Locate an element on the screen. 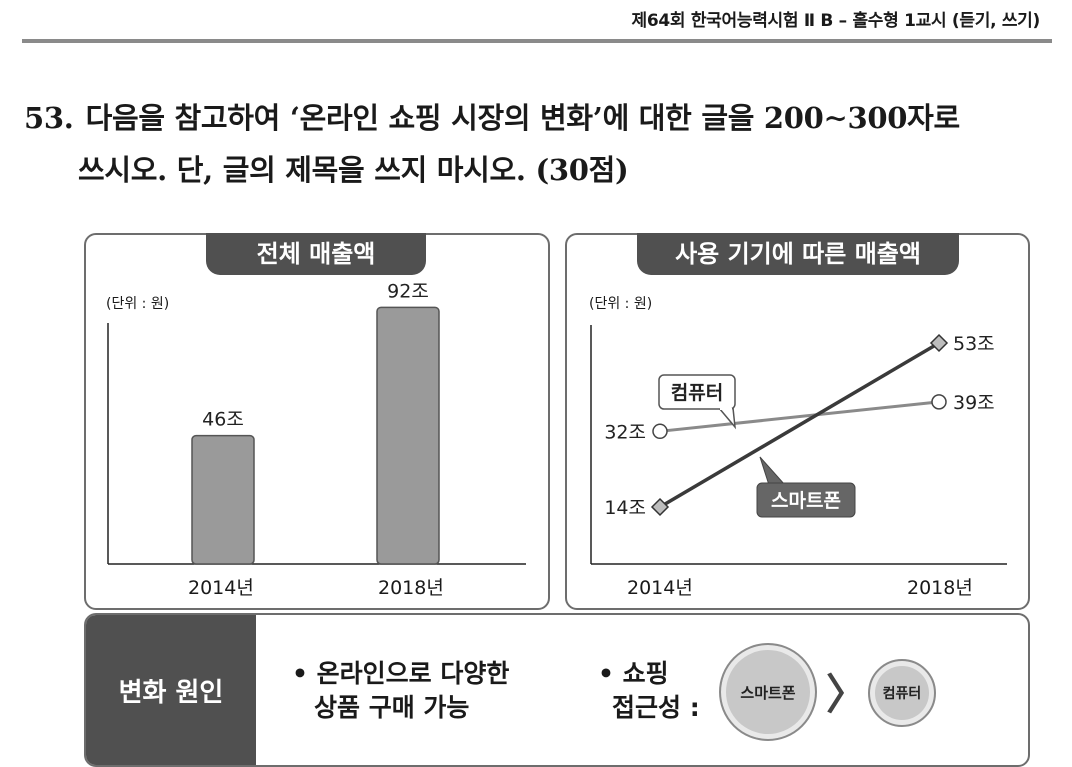  smartphone-callout-box is located at coordinates (806, 500).